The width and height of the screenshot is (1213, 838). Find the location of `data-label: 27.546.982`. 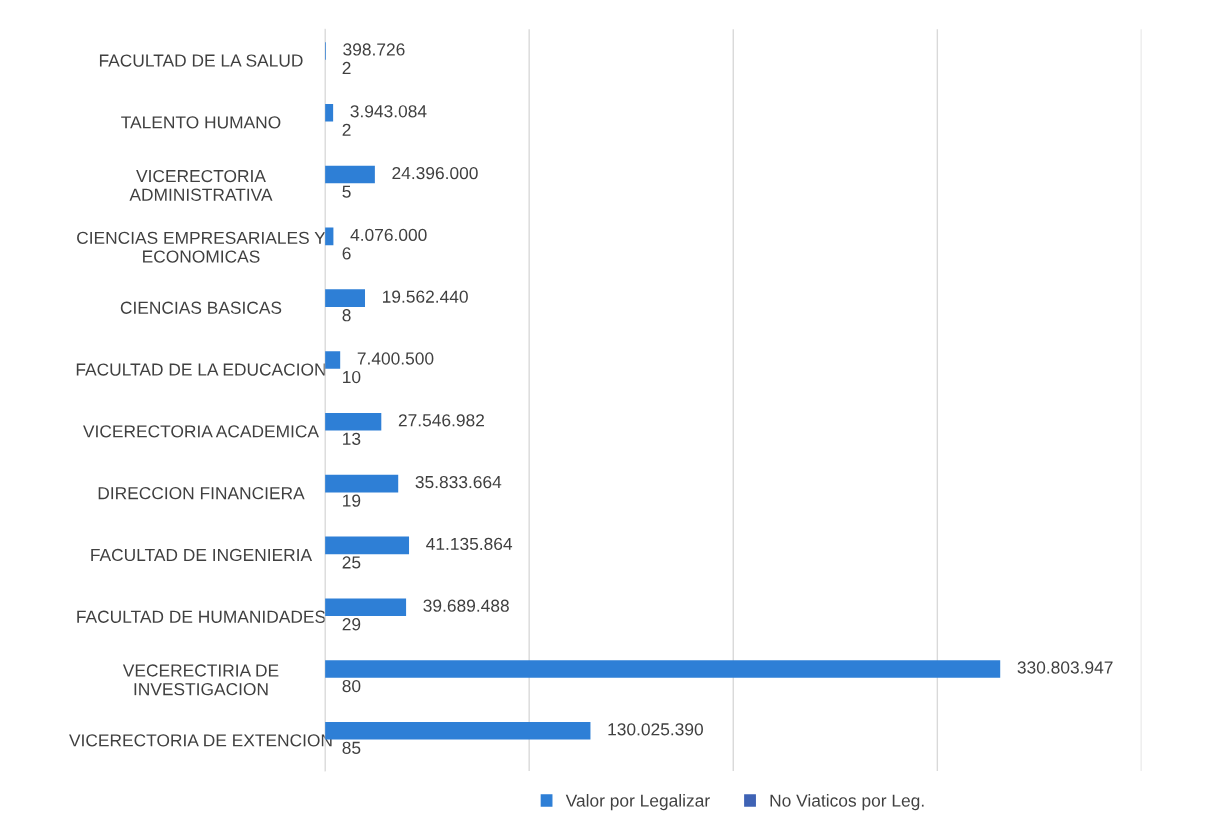

data-label: 27.546.982 is located at coordinates (441, 420).